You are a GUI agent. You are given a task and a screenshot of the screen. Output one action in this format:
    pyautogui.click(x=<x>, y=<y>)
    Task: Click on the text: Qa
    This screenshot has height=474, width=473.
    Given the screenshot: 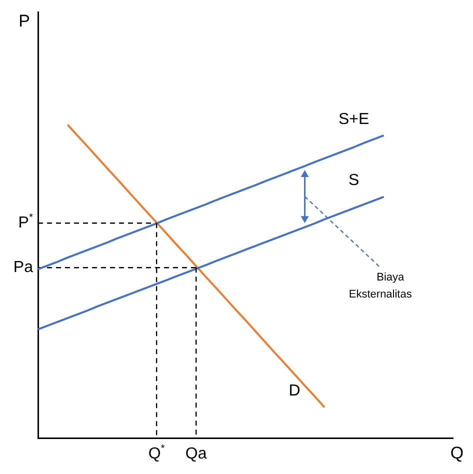 What is the action you would take?
    pyautogui.click(x=196, y=453)
    